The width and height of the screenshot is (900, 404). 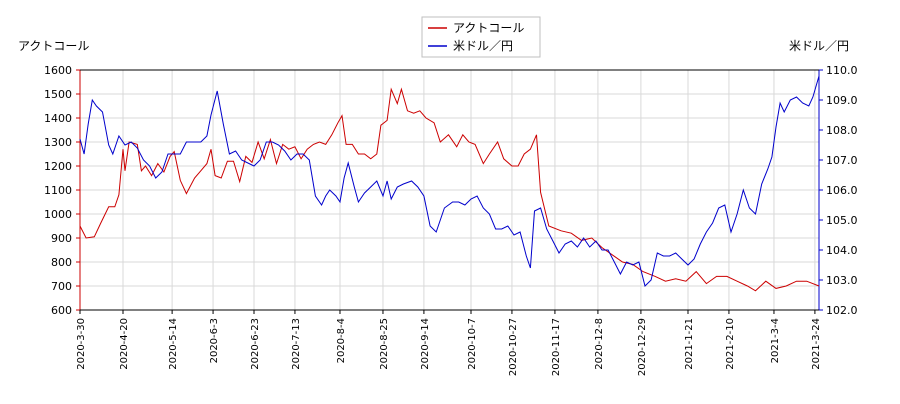 I want to click on legend-box, so click(x=481, y=37).